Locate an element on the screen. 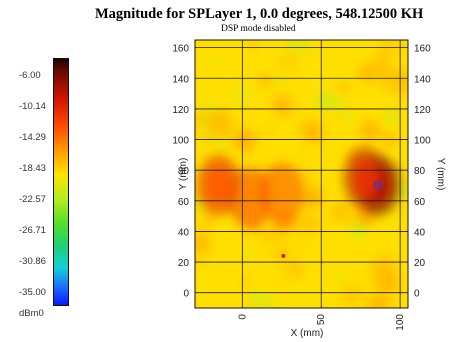 This screenshot has height=342, width=451. colorbar-unit-label: dBm0 is located at coordinates (31, 313).